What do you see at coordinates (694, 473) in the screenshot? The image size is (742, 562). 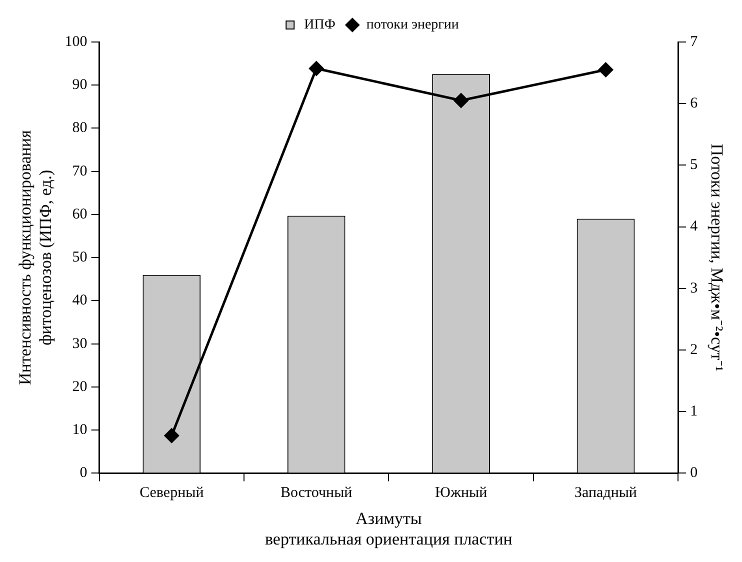 I see `y2-tick-label: 0` at bounding box center [694, 473].